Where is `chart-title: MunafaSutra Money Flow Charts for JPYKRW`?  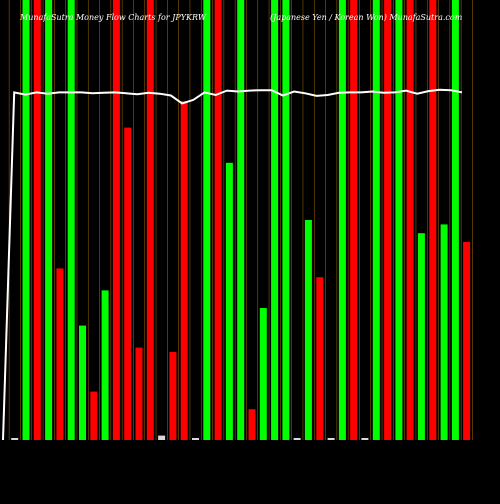
chart-title: MunafaSutra Money Flow Charts for JPYKRW is located at coordinates (113, 17).